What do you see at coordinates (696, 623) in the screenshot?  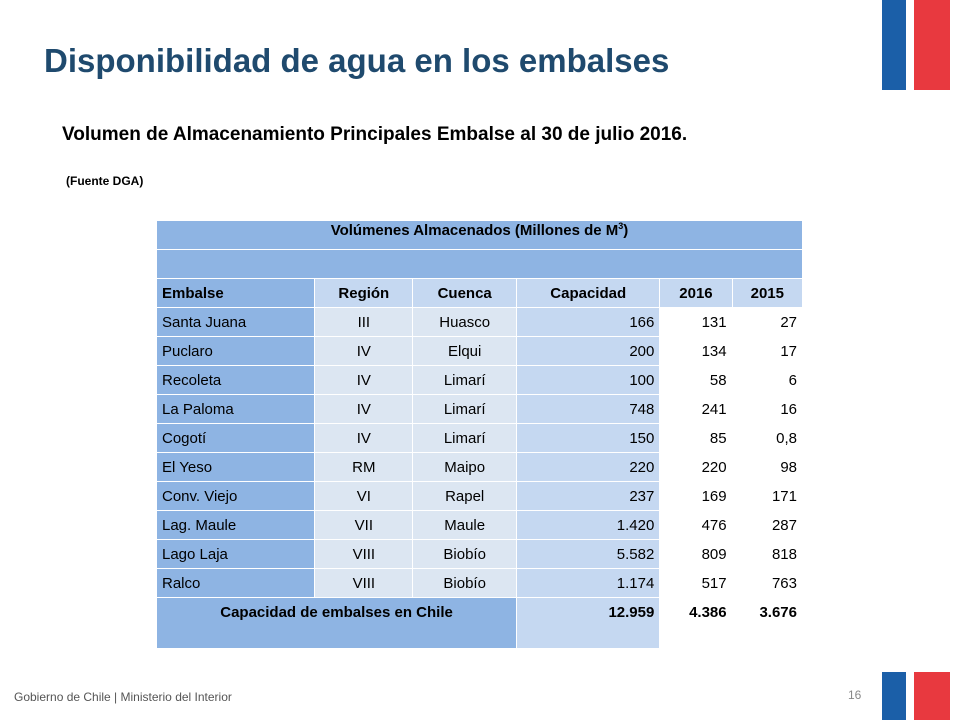 I see `total-2016: 4.386` at bounding box center [696, 623].